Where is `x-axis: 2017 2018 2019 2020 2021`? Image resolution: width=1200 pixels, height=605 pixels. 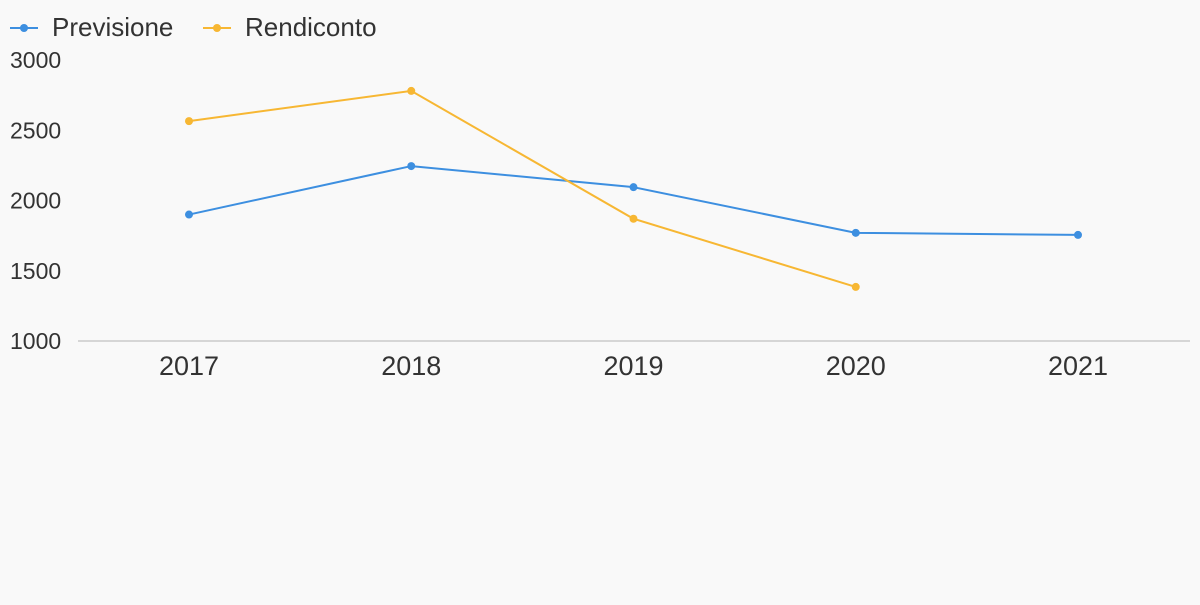 x-axis: 2017 2018 2019 2020 2021 is located at coordinates (634, 360).